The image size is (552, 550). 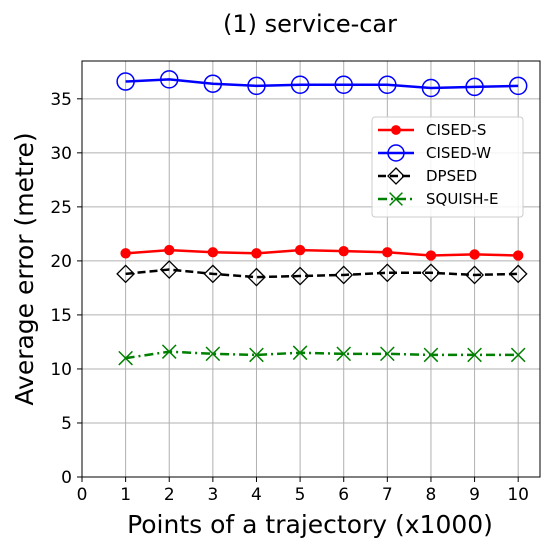 I want to click on x-tick-label: 9, so click(x=474, y=495).